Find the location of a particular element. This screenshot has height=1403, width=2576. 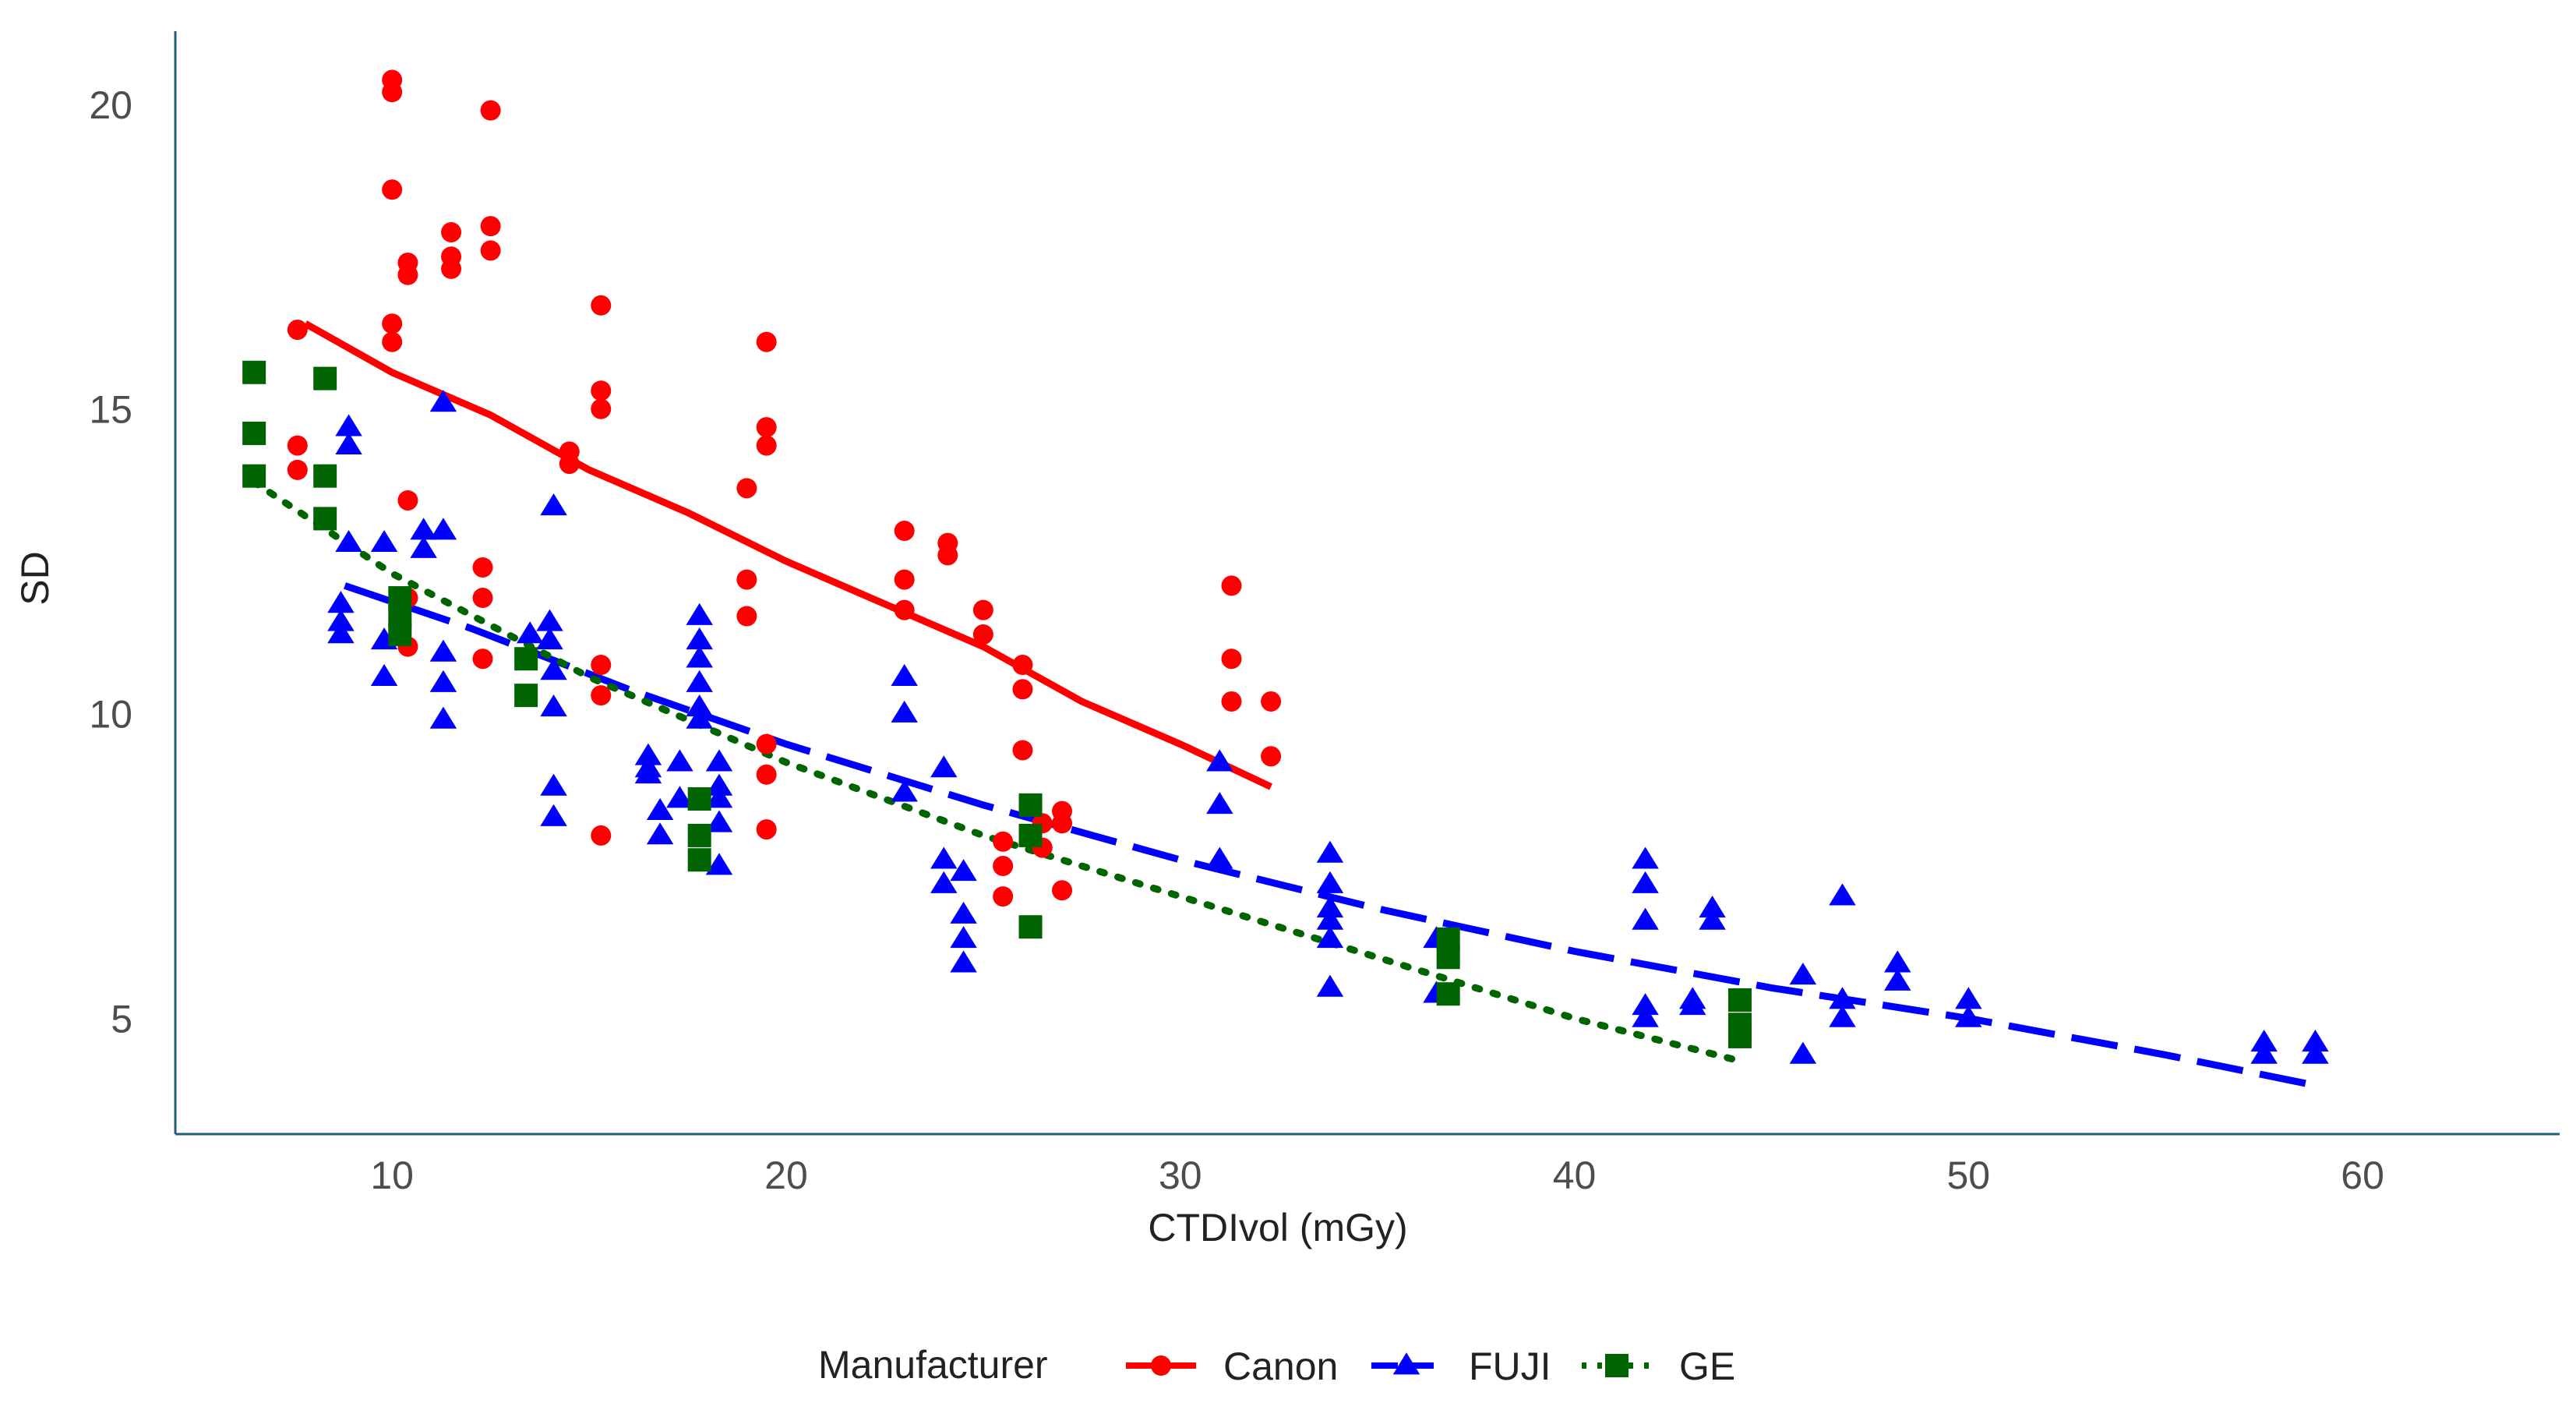

y-tick-label: 5 is located at coordinates (121, 1019).